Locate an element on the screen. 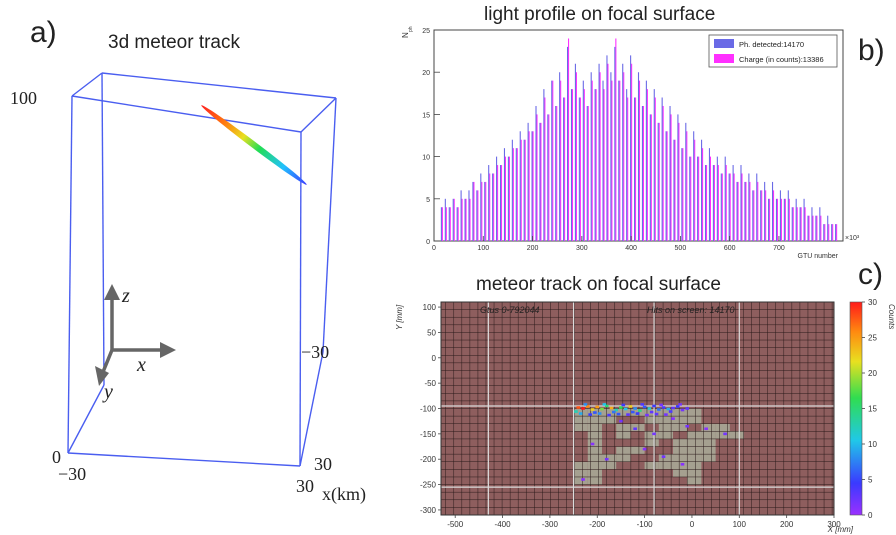  x-arrow-label: x is located at coordinates (141, 365).